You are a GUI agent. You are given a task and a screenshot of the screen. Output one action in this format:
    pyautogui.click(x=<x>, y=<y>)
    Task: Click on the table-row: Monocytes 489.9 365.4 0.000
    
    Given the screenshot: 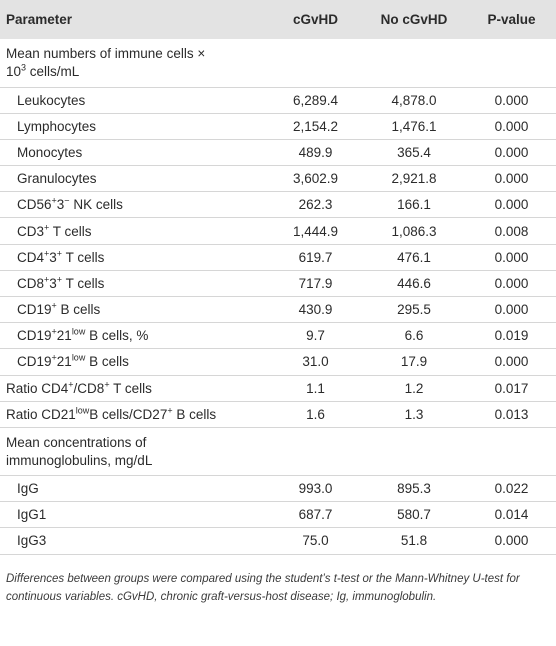 What is the action you would take?
    pyautogui.click(x=278, y=153)
    